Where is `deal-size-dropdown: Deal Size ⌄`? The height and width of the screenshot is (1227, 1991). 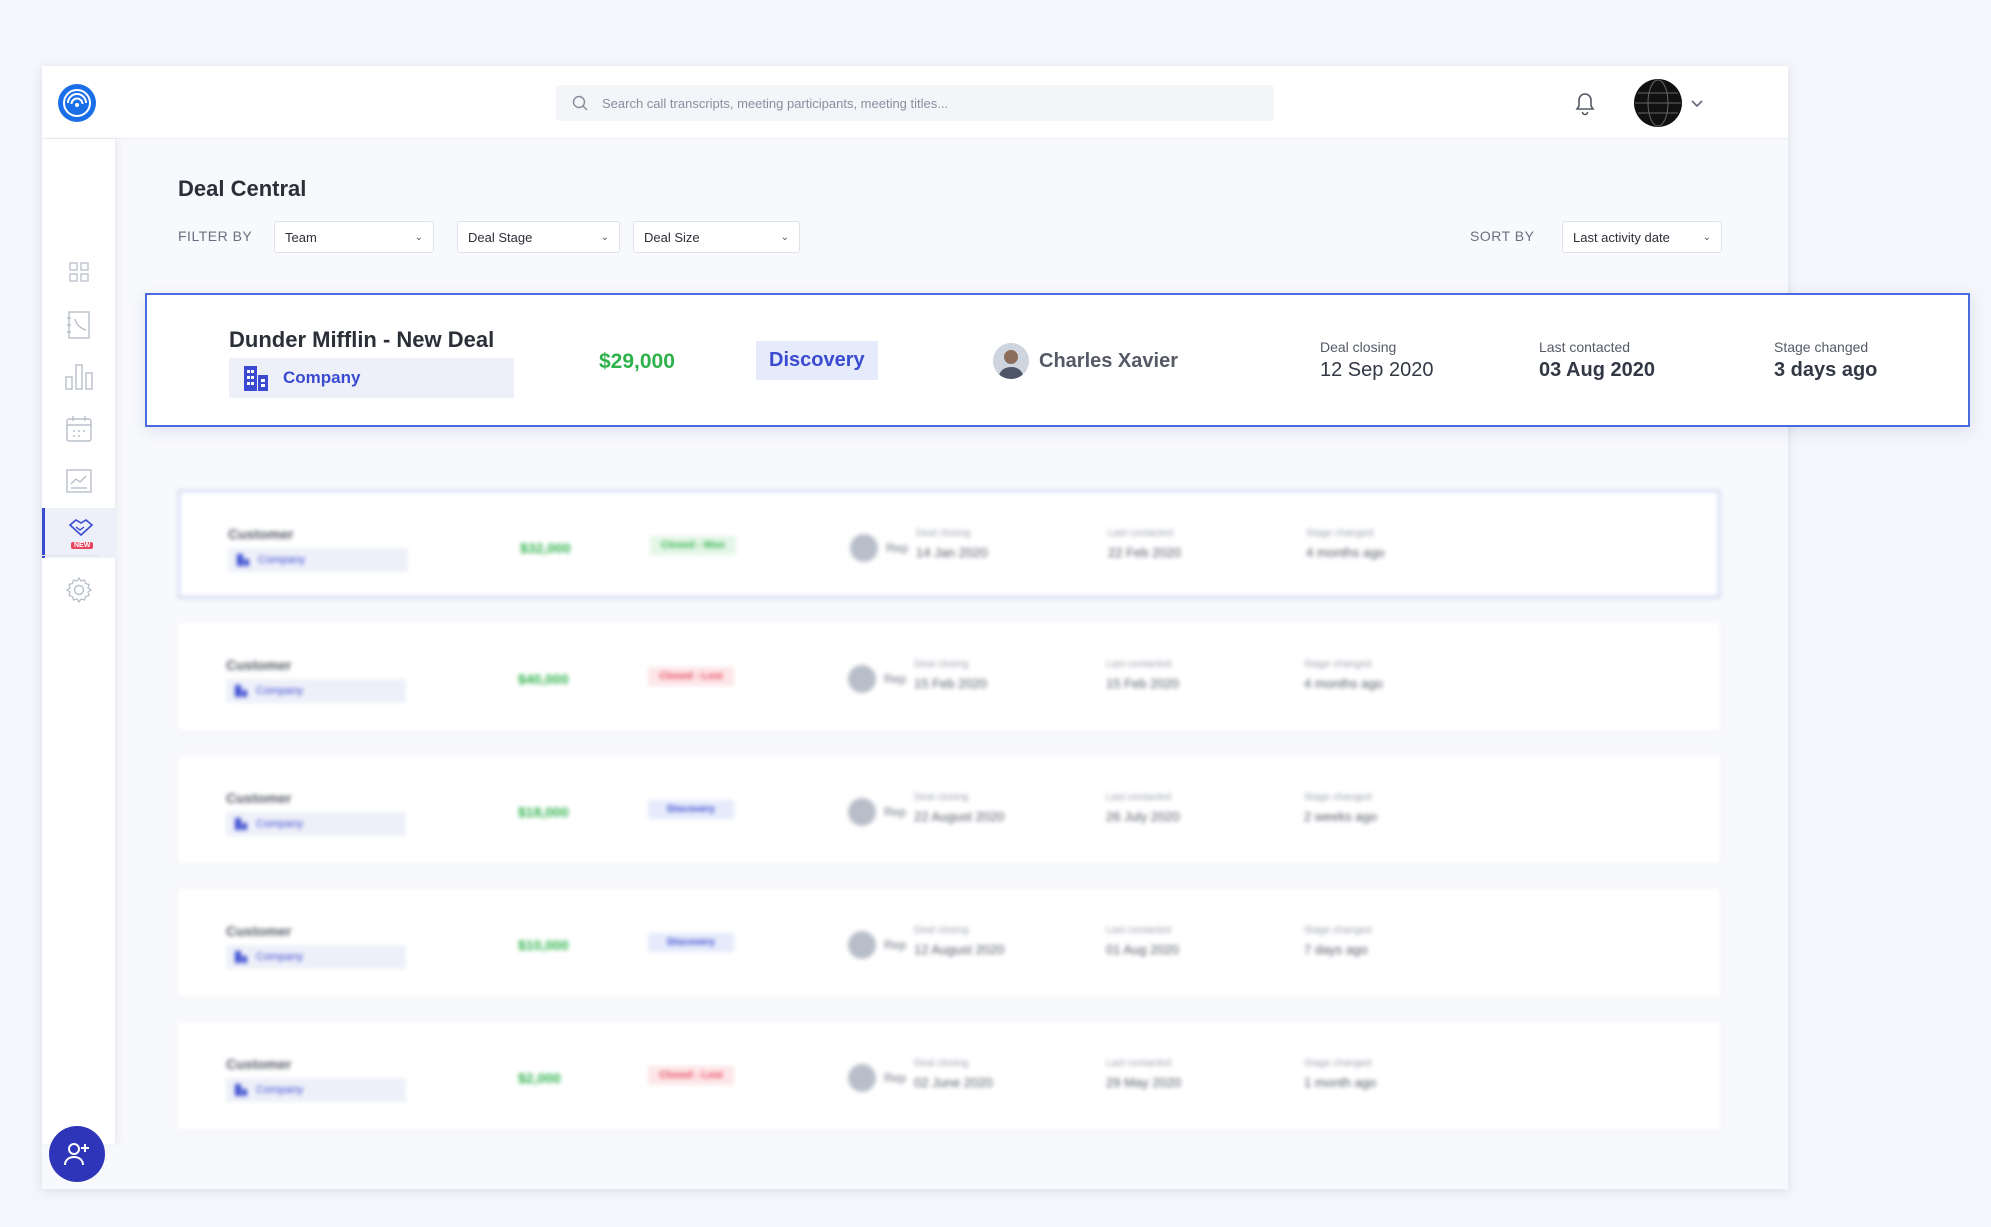 deal-size-dropdown: Deal Size ⌄ is located at coordinates (716, 237).